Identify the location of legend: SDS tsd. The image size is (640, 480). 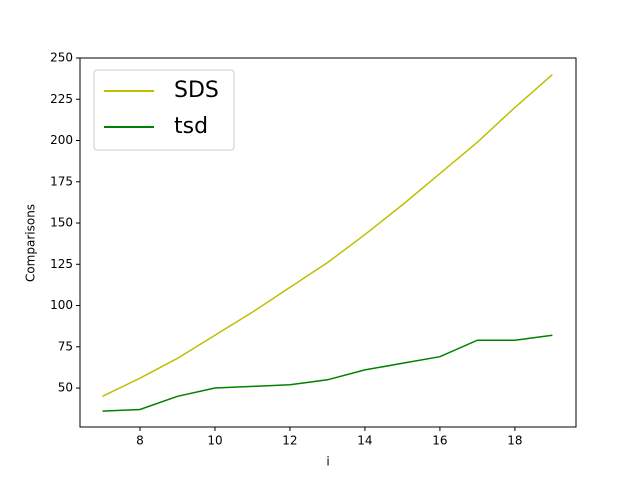
(164, 110).